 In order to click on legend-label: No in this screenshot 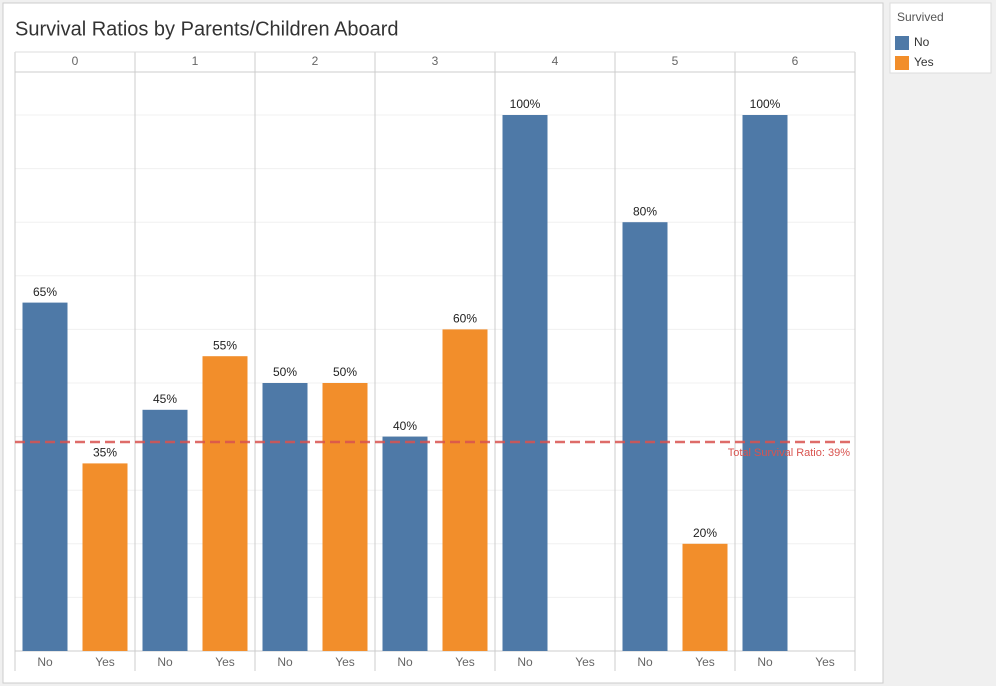, I will do `click(922, 42)`.